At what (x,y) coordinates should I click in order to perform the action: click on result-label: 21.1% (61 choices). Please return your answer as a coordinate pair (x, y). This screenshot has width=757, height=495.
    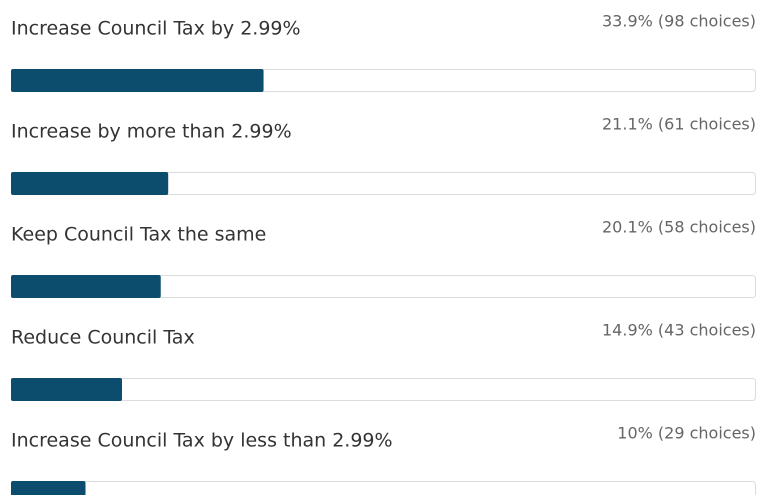
    Looking at the image, I should click on (679, 124).